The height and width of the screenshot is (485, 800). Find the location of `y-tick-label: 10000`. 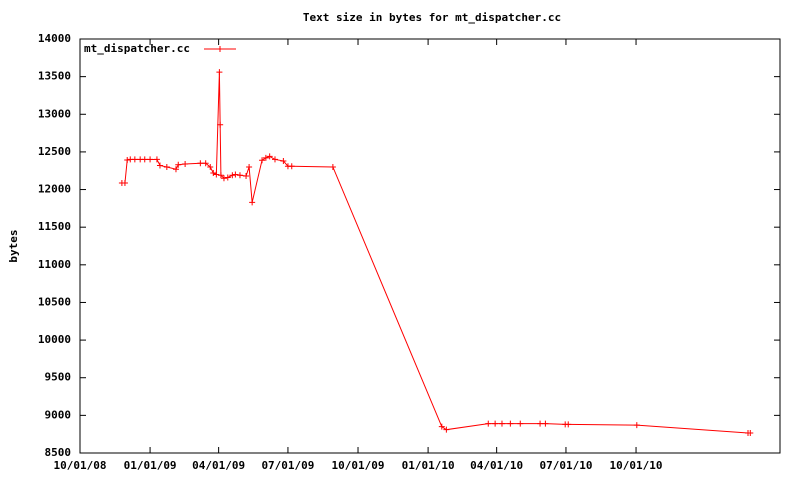

y-tick-label: 10000 is located at coordinates (54, 339).